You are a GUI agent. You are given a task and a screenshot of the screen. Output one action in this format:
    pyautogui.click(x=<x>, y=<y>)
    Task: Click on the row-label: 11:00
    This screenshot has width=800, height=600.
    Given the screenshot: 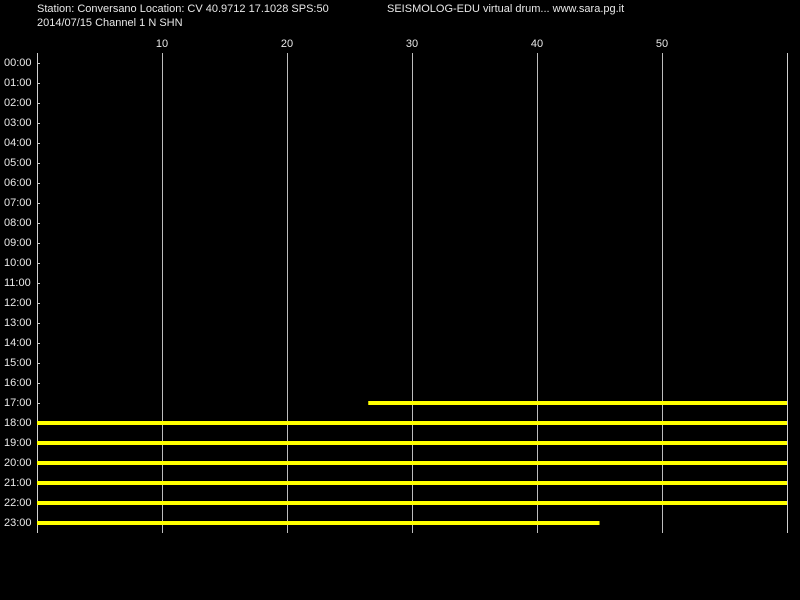 What is the action you would take?
    pyautogui.click(x=17, y=283)
    